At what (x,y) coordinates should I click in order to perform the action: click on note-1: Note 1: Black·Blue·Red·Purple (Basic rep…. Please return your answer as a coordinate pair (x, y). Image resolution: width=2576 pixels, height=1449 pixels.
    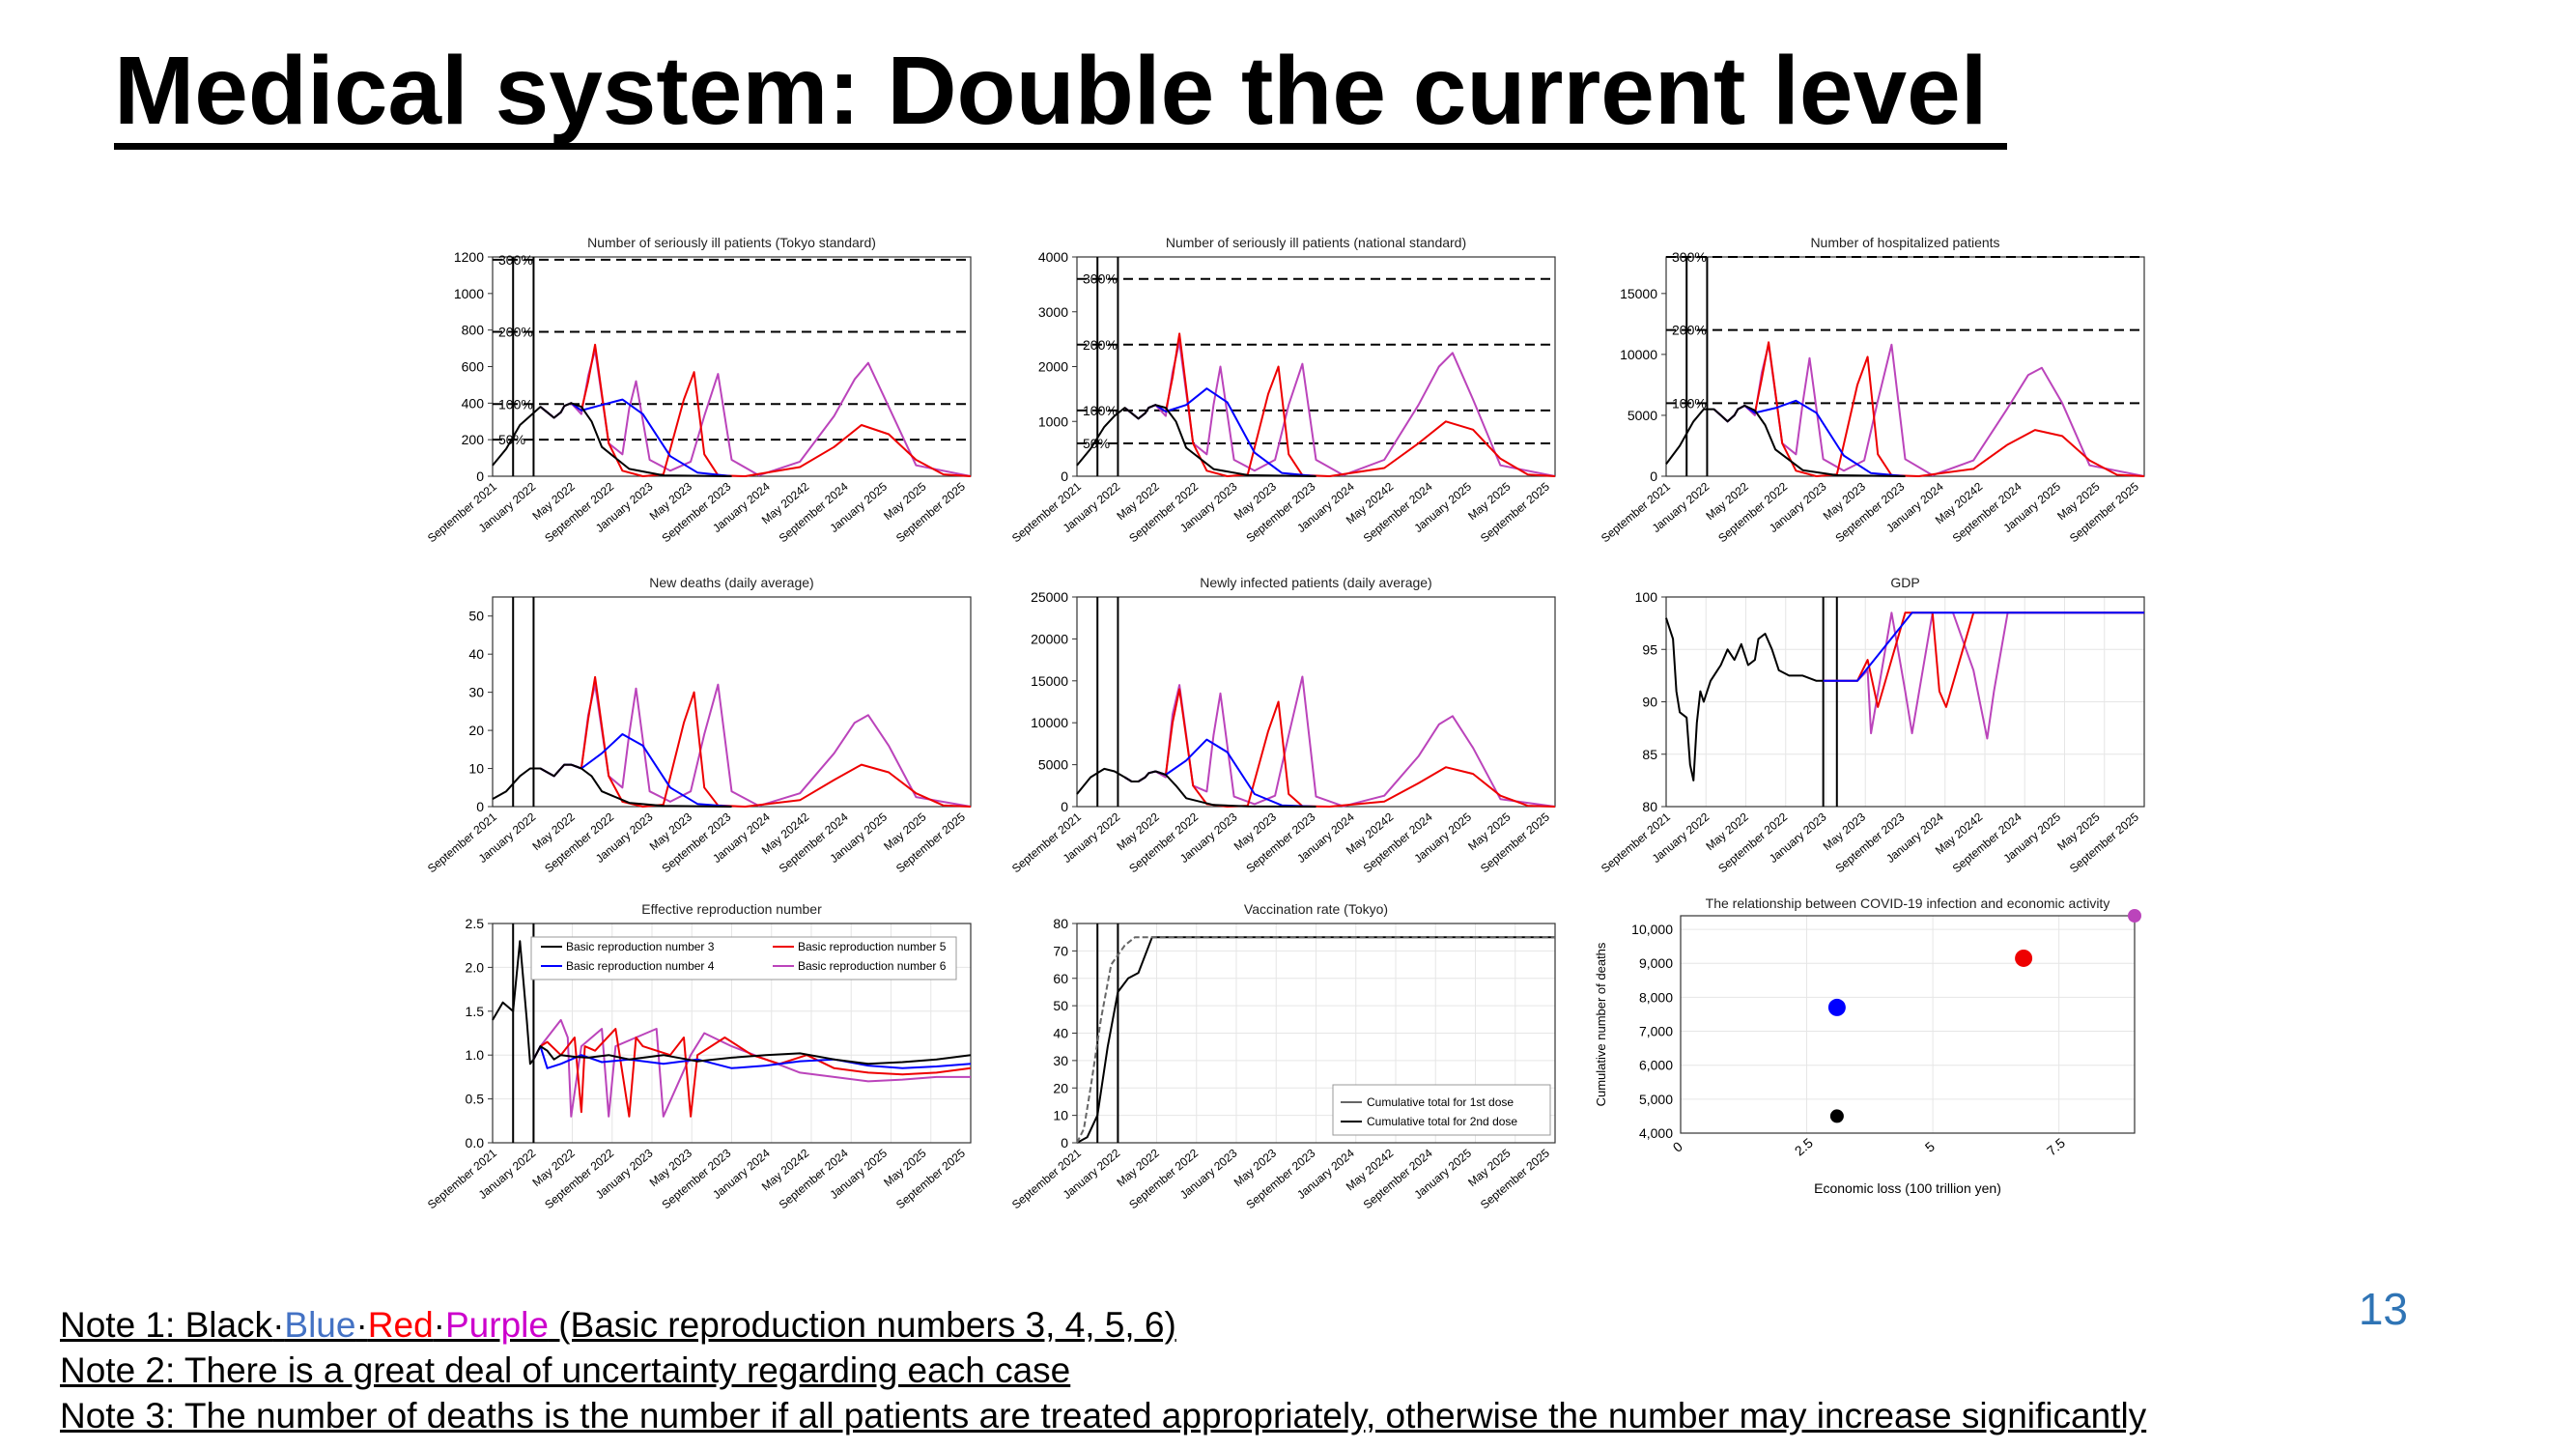
    Looking at the image, I should click on (1103, 1325).